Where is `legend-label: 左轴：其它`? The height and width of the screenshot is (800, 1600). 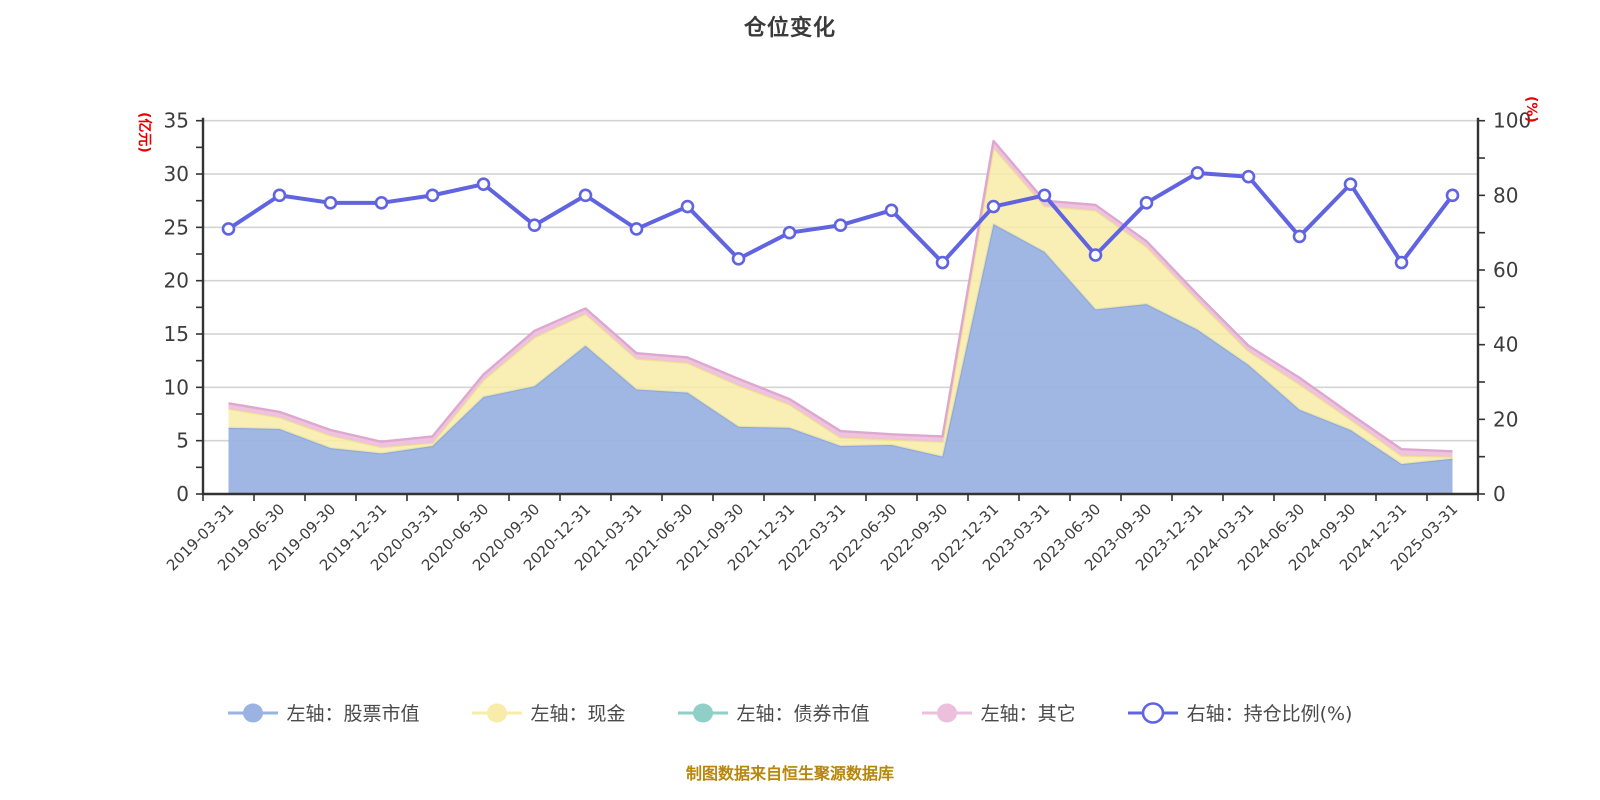 legend-label: 左轴：其它 is located at coordinates (1028, 714).